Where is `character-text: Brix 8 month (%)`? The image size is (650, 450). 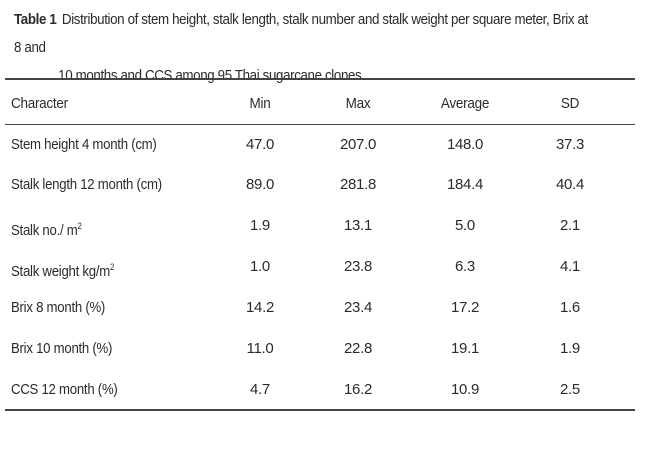 character-text: Brix 8 month (%) is located at coordinates (58, 307).